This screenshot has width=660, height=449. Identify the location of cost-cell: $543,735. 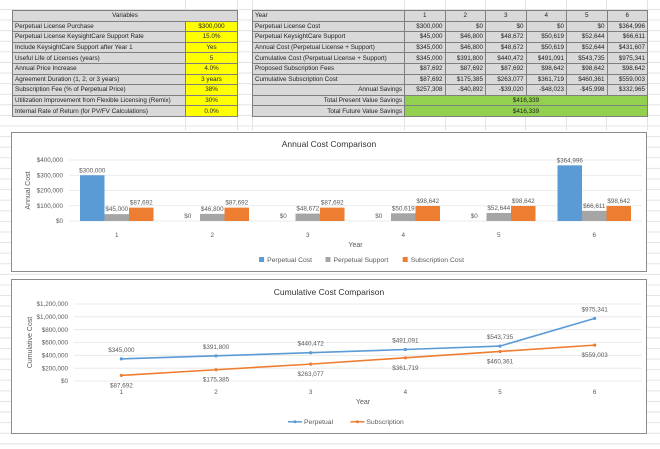
(587, 58).